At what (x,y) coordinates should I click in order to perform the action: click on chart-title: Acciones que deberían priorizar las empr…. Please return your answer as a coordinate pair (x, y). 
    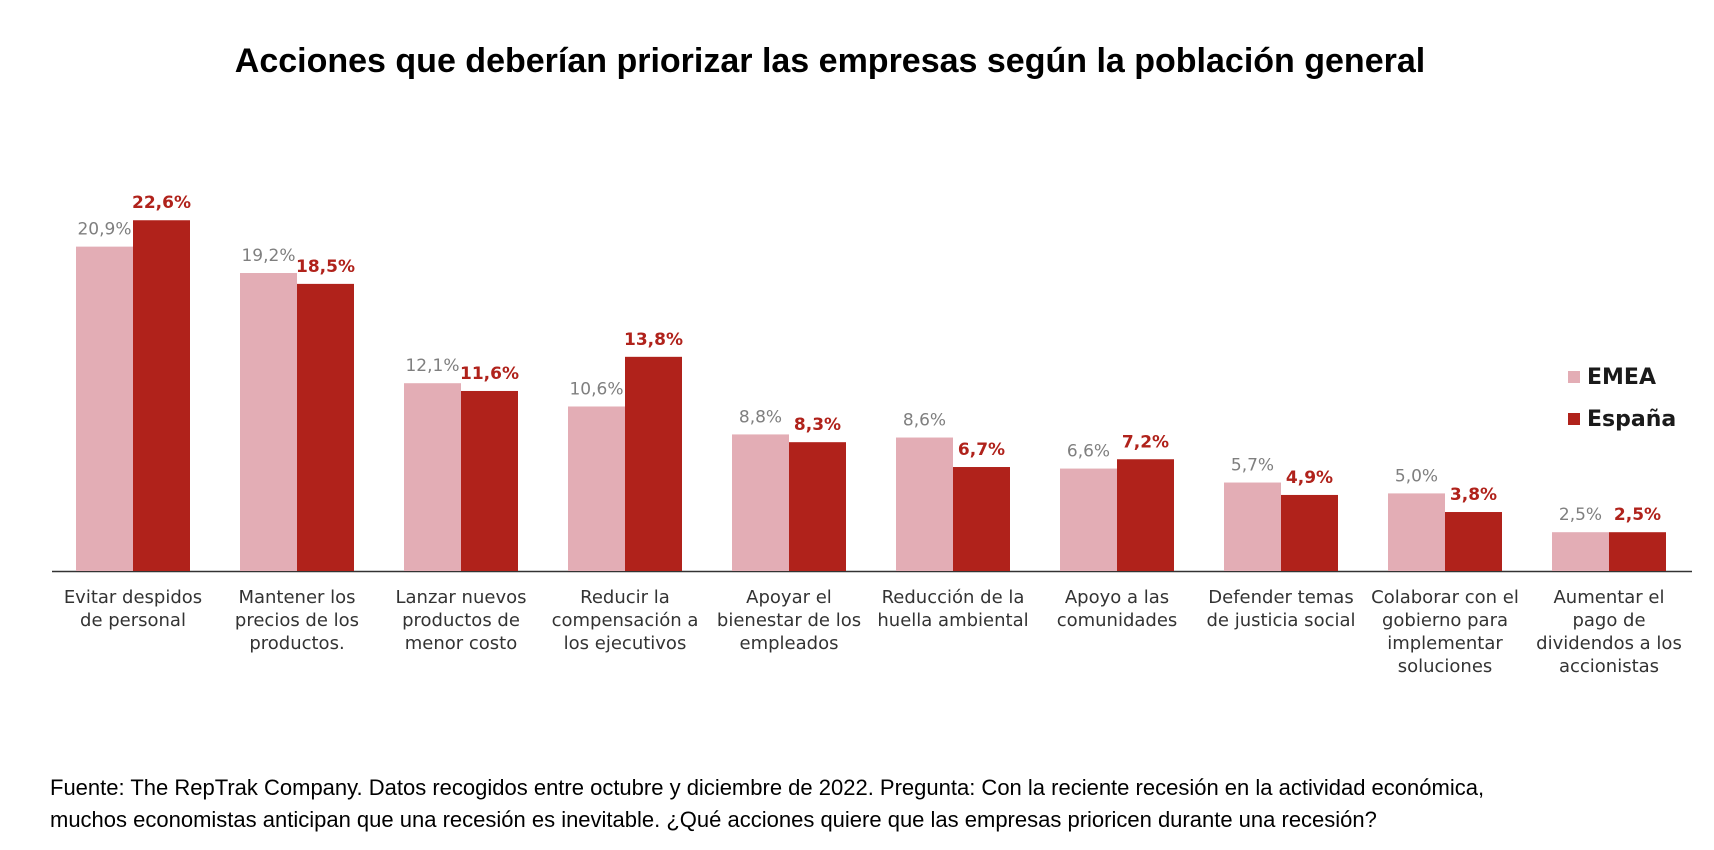
    Looking at the image, I should click on (830, 61).